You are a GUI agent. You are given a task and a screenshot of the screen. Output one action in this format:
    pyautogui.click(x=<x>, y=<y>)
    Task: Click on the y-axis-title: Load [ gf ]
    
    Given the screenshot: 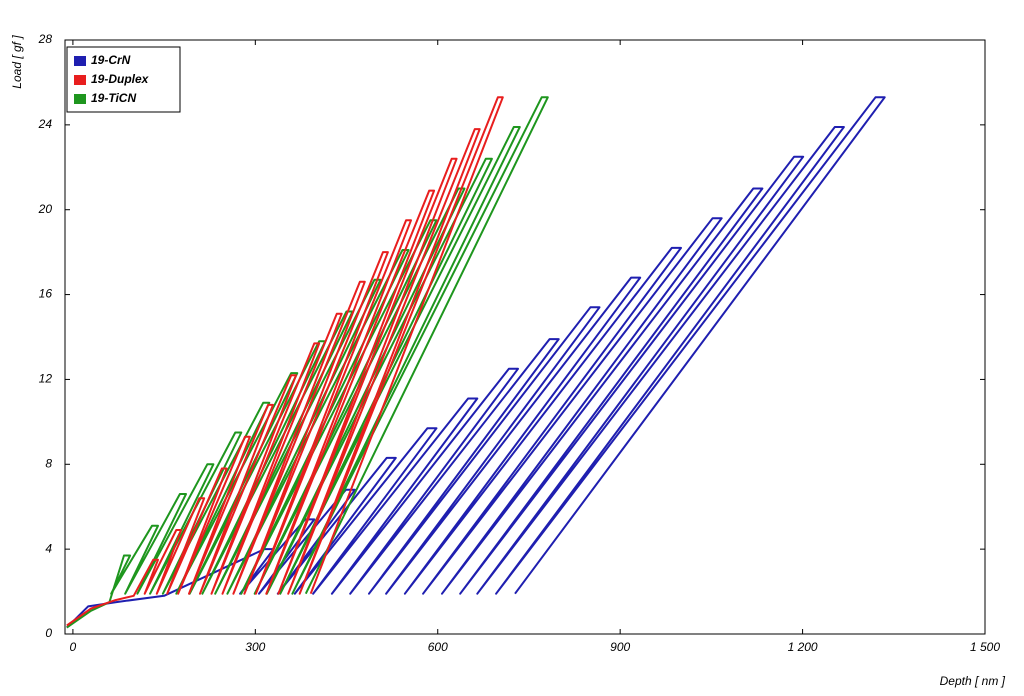 What is the action you would take?
    pyautogui.click(x=17, y=62)
    